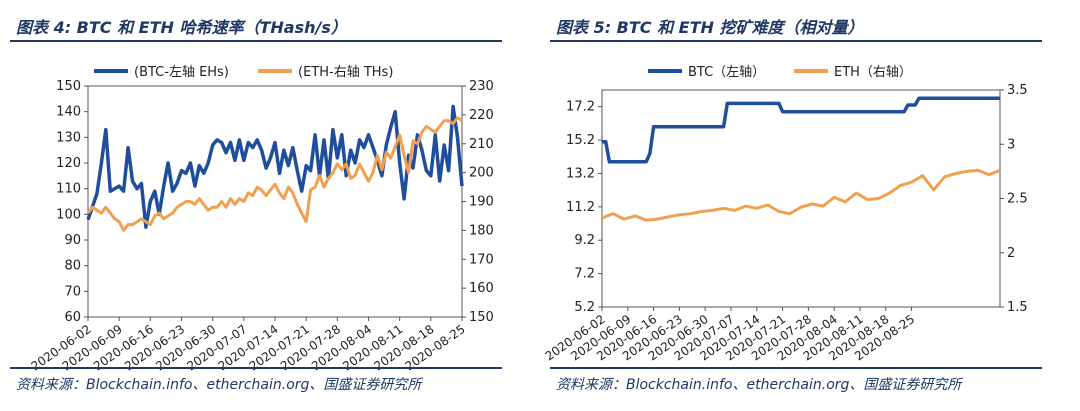 The image size is (1080, 411). I want to click on right-axis-tick-label: 2, so click(1011, 253).